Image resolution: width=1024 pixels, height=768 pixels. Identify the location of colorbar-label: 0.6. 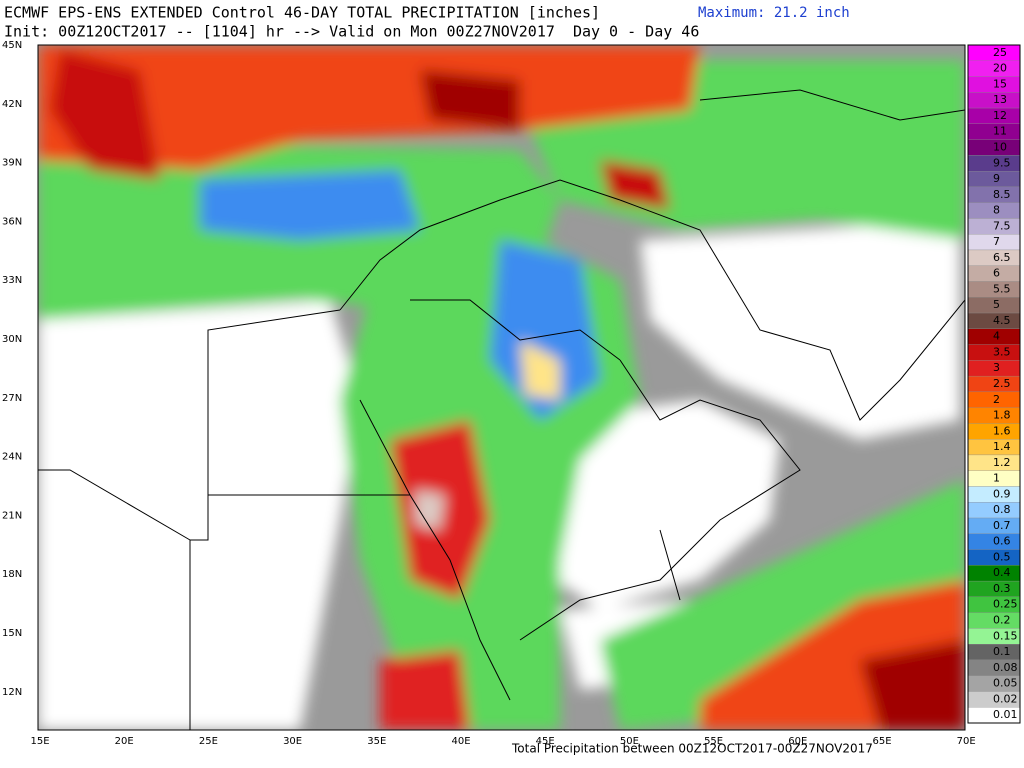
(1002, 541).